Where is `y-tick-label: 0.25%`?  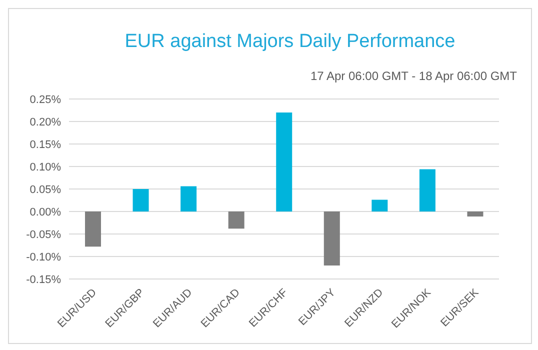
y-tick-label: 0.25% is located at coordinates (46, 100).